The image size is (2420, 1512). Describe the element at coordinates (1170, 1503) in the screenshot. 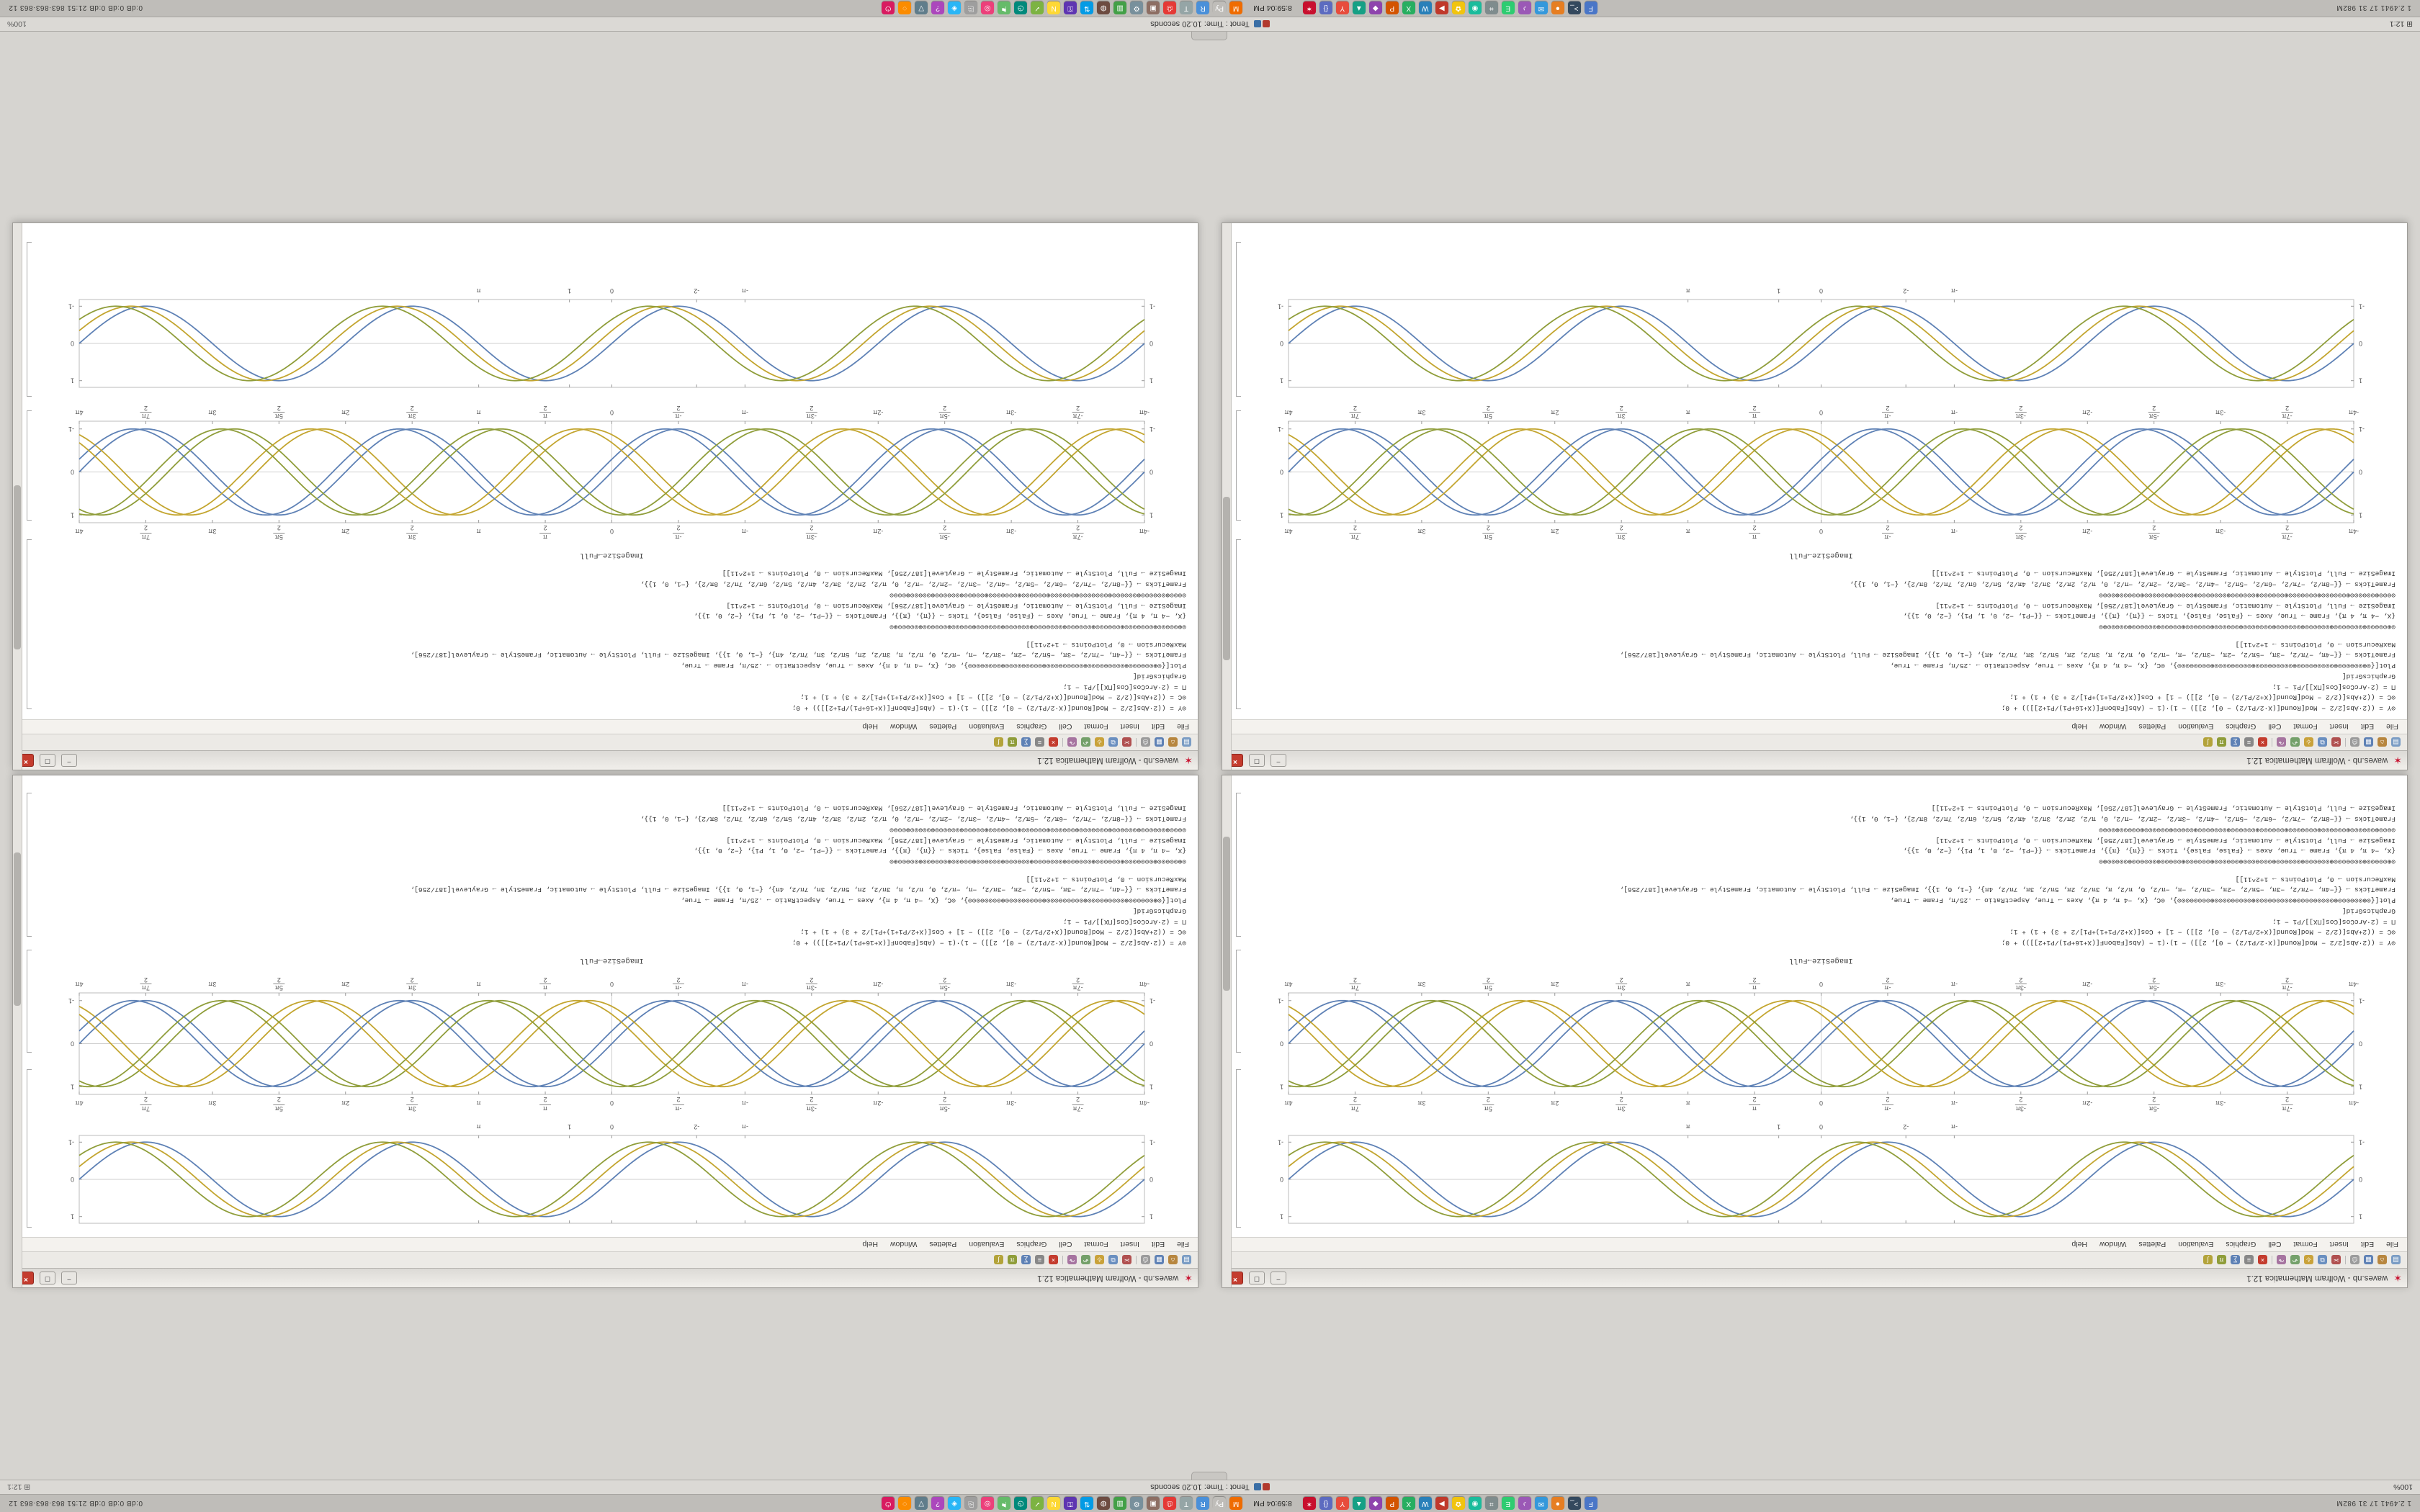

I see `app-icon-pdf: ⎙` at that location.